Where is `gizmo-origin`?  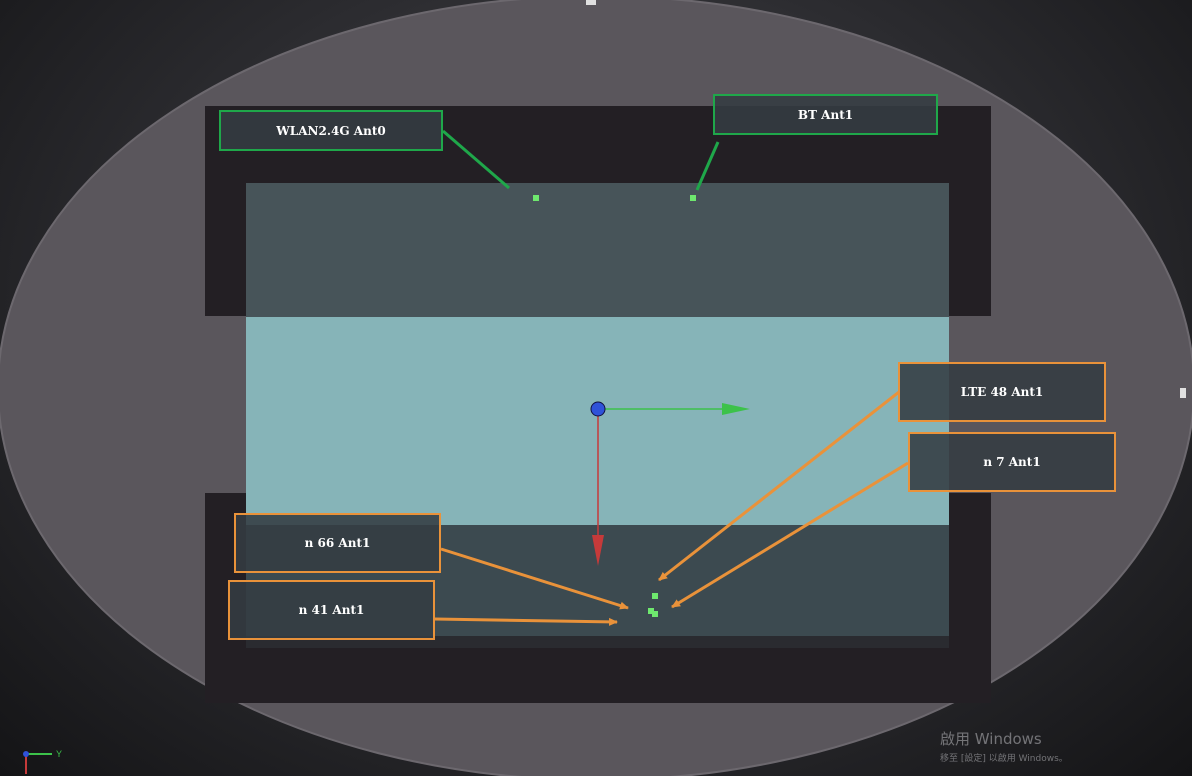 gizmo-origin is located at coordinates (598, 409).